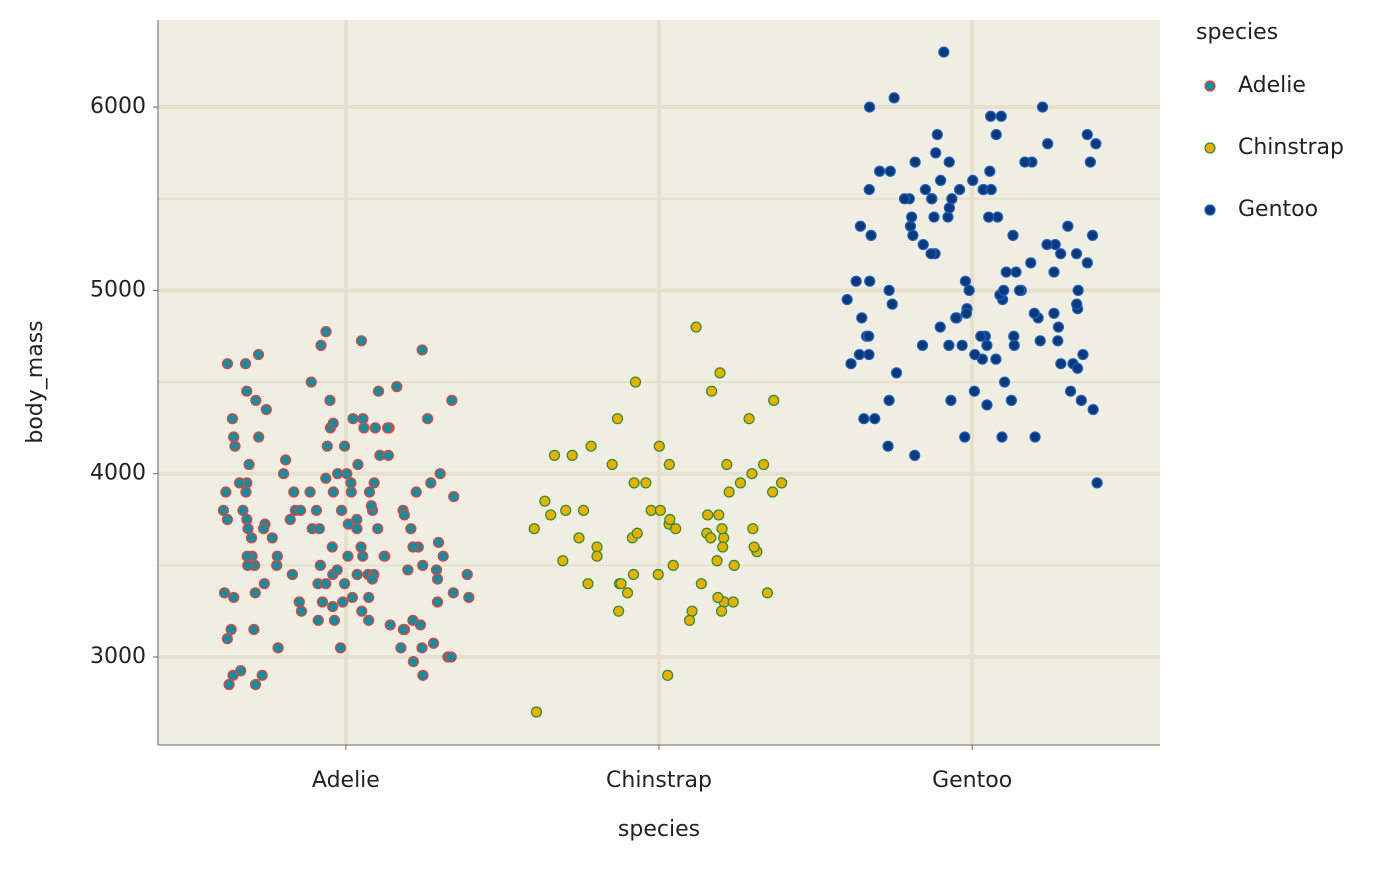 The image size is (1400, 870). I want to click on x-tick-label: Chinstrap, so click(659, 780).